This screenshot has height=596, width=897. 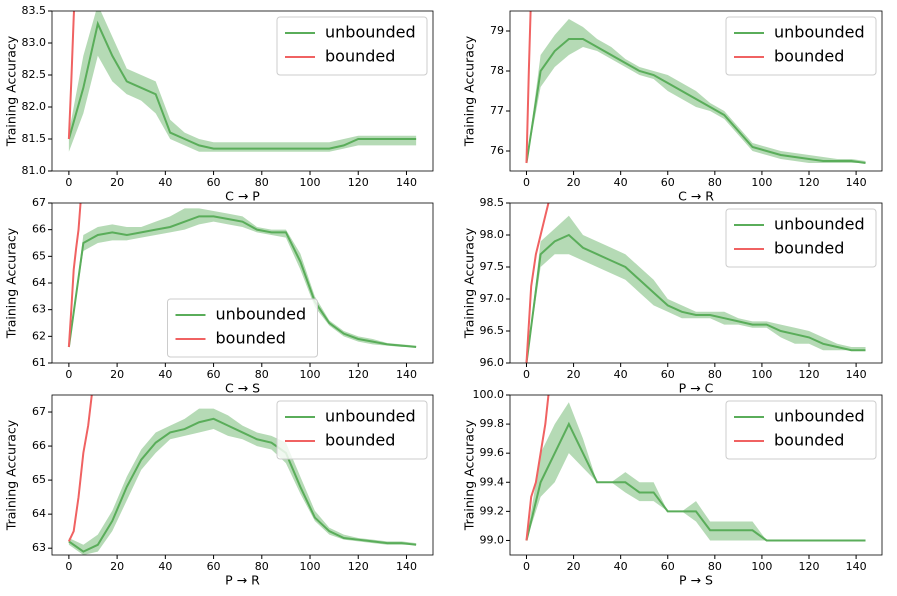 I want to click on y-tick-label: 96.0, so click(x=492, y=362).